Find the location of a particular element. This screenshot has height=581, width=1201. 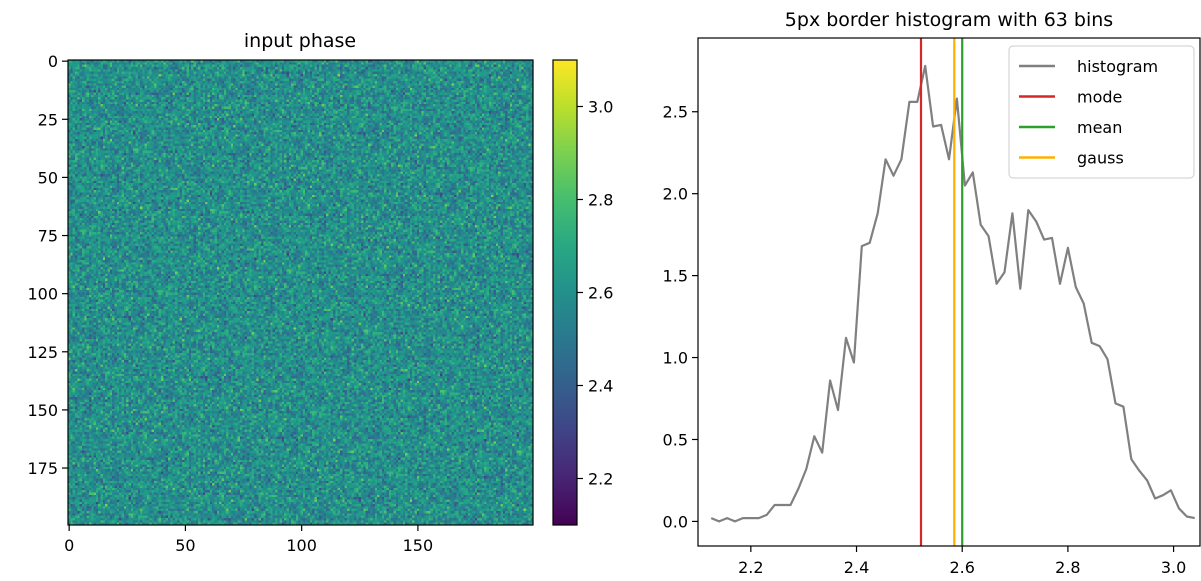

histogram-y-tick-label: 1.0 is located at coordinates (675, 358).